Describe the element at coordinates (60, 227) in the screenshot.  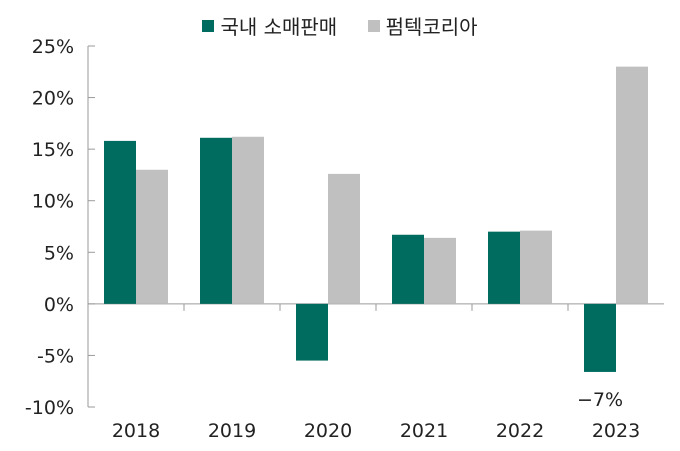
I see `y-axis: -10% -5% 0% 5% 10% 15% 20% 25%` at that location.